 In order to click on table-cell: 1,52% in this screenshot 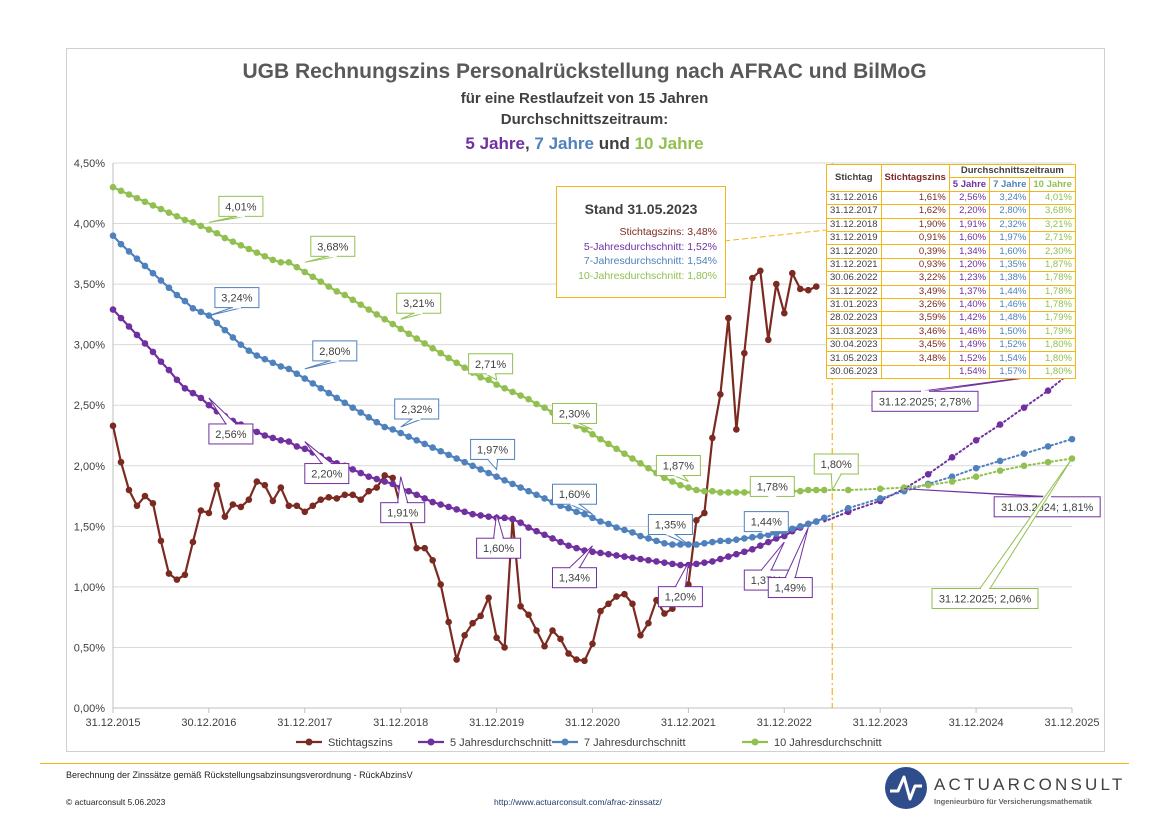, I will do `click(969, 358)`.